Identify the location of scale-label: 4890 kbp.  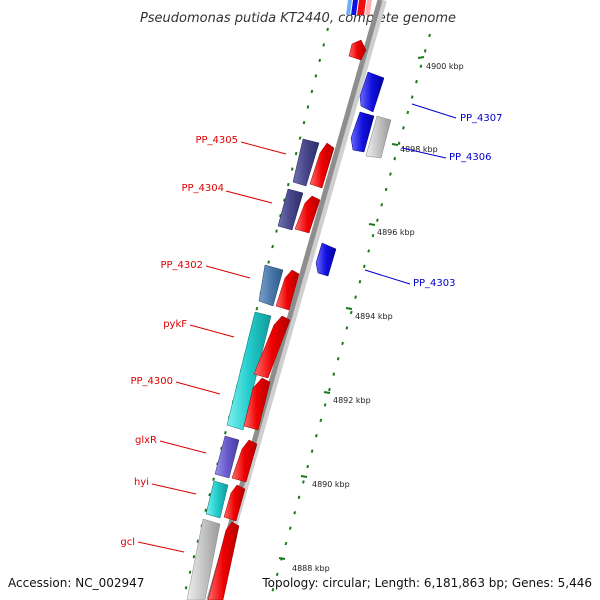
(331, 484).